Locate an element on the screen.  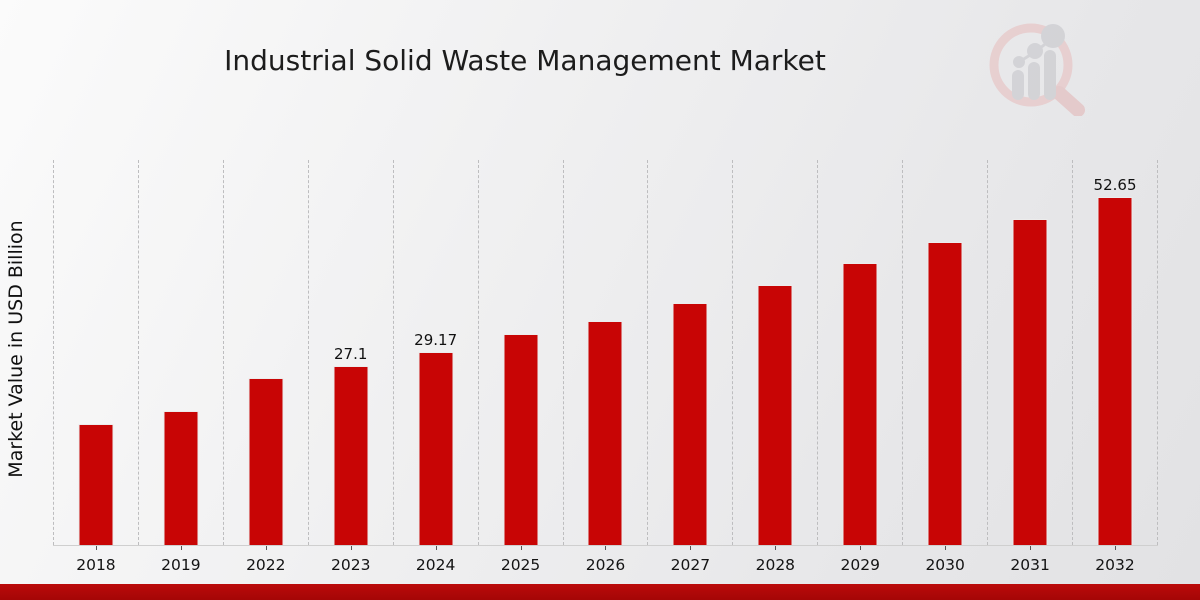
magnifier-bar-chart-logo-icon is located at coordinates (1037, 69).